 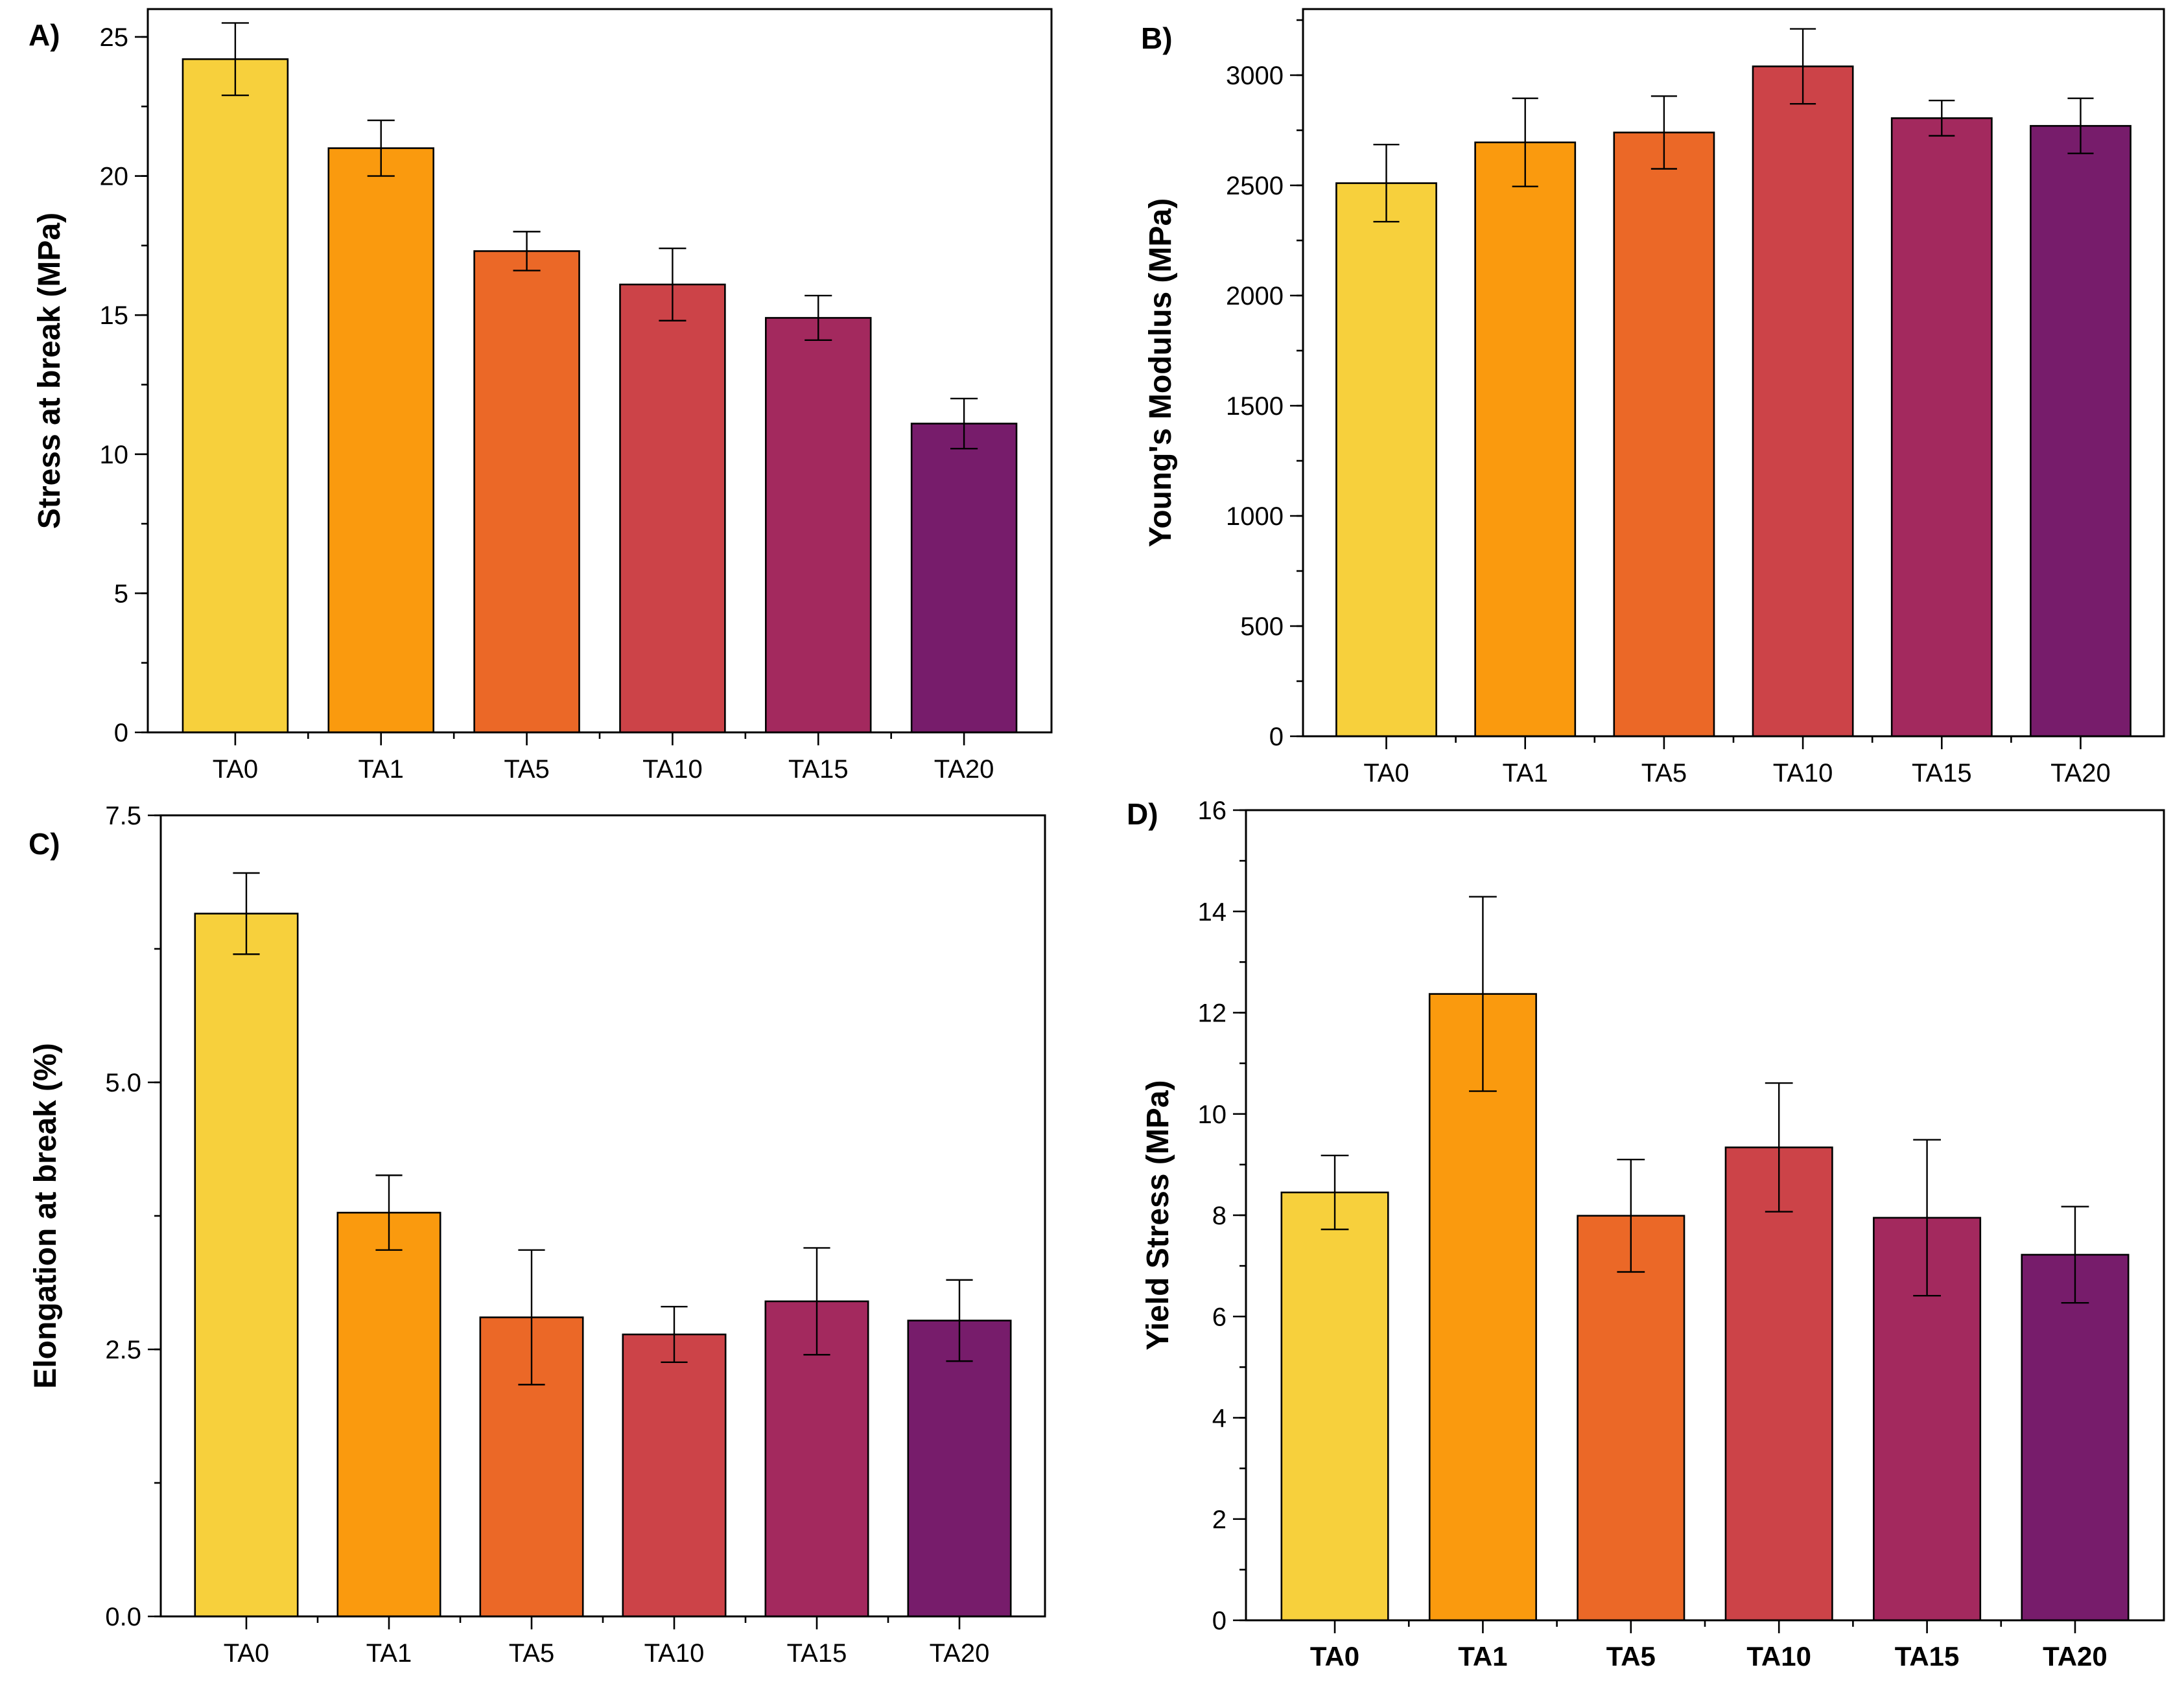 What do you see at coordinates (45, 844) in the screenshot?
I see `panel-letter: C)` at bounding box center [45, 844].